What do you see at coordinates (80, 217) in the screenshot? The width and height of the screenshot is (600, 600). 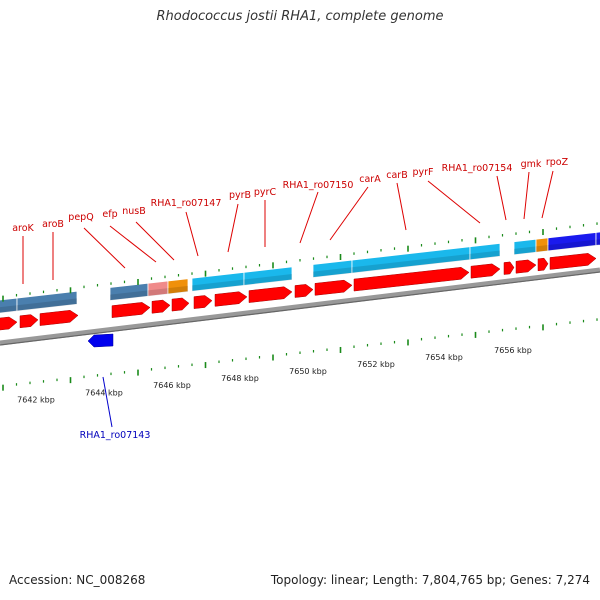 I see `gene-label: pepQ` at bounding box center [80, 217].